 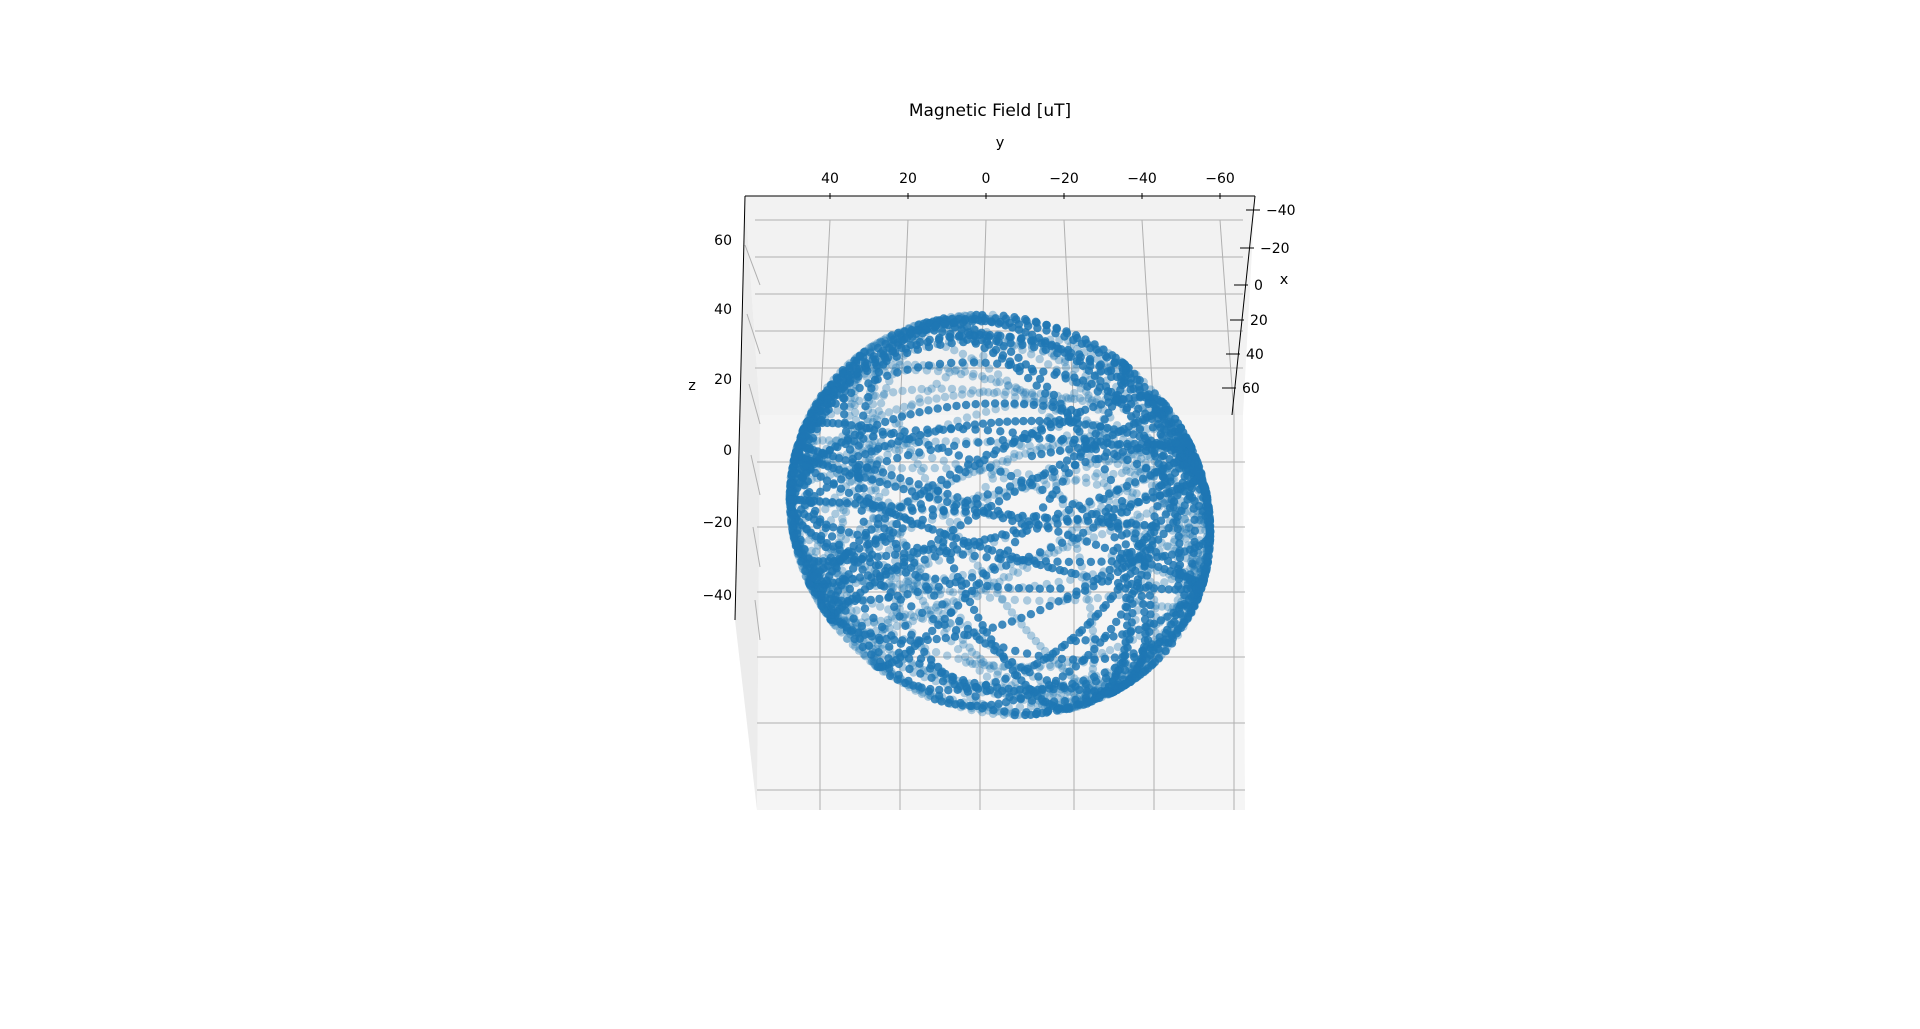 I want to click on grid-line-z, so click(x=755, y=475).